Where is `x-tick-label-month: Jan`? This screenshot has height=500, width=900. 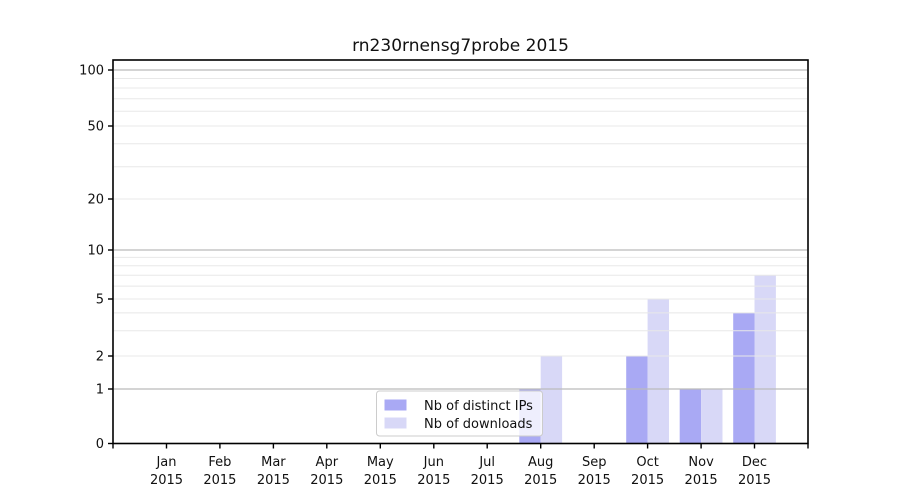 x-tick-label-month: Jan is located at coordinates (165, 462).